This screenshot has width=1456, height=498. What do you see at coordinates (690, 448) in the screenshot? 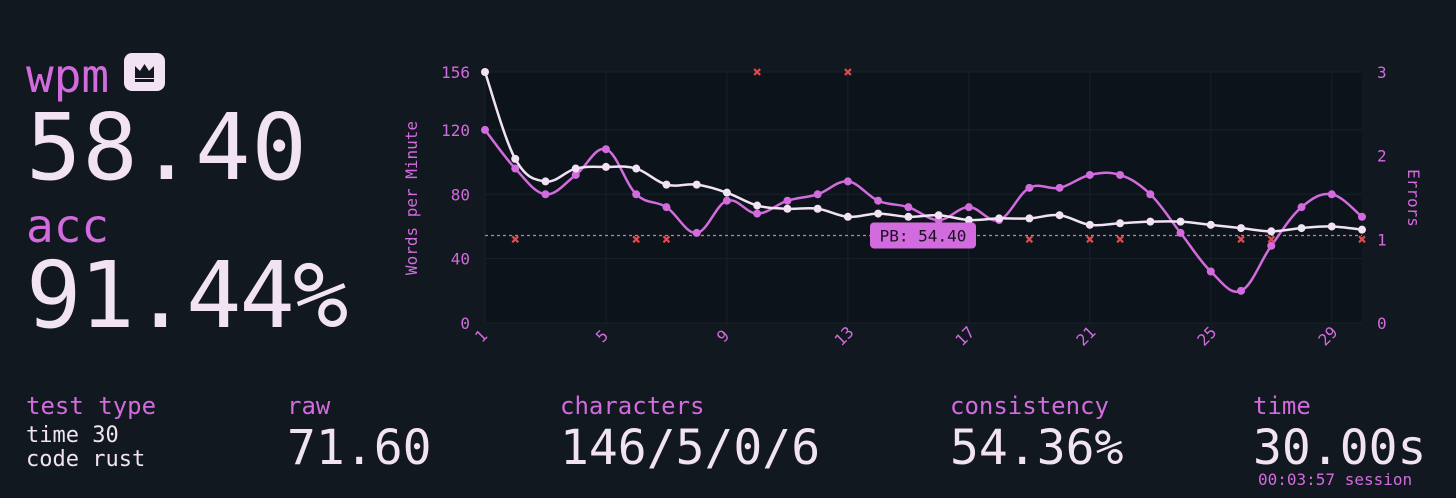
I see `characters-value: 146/5/0/6` at bounding box center [690, 448].